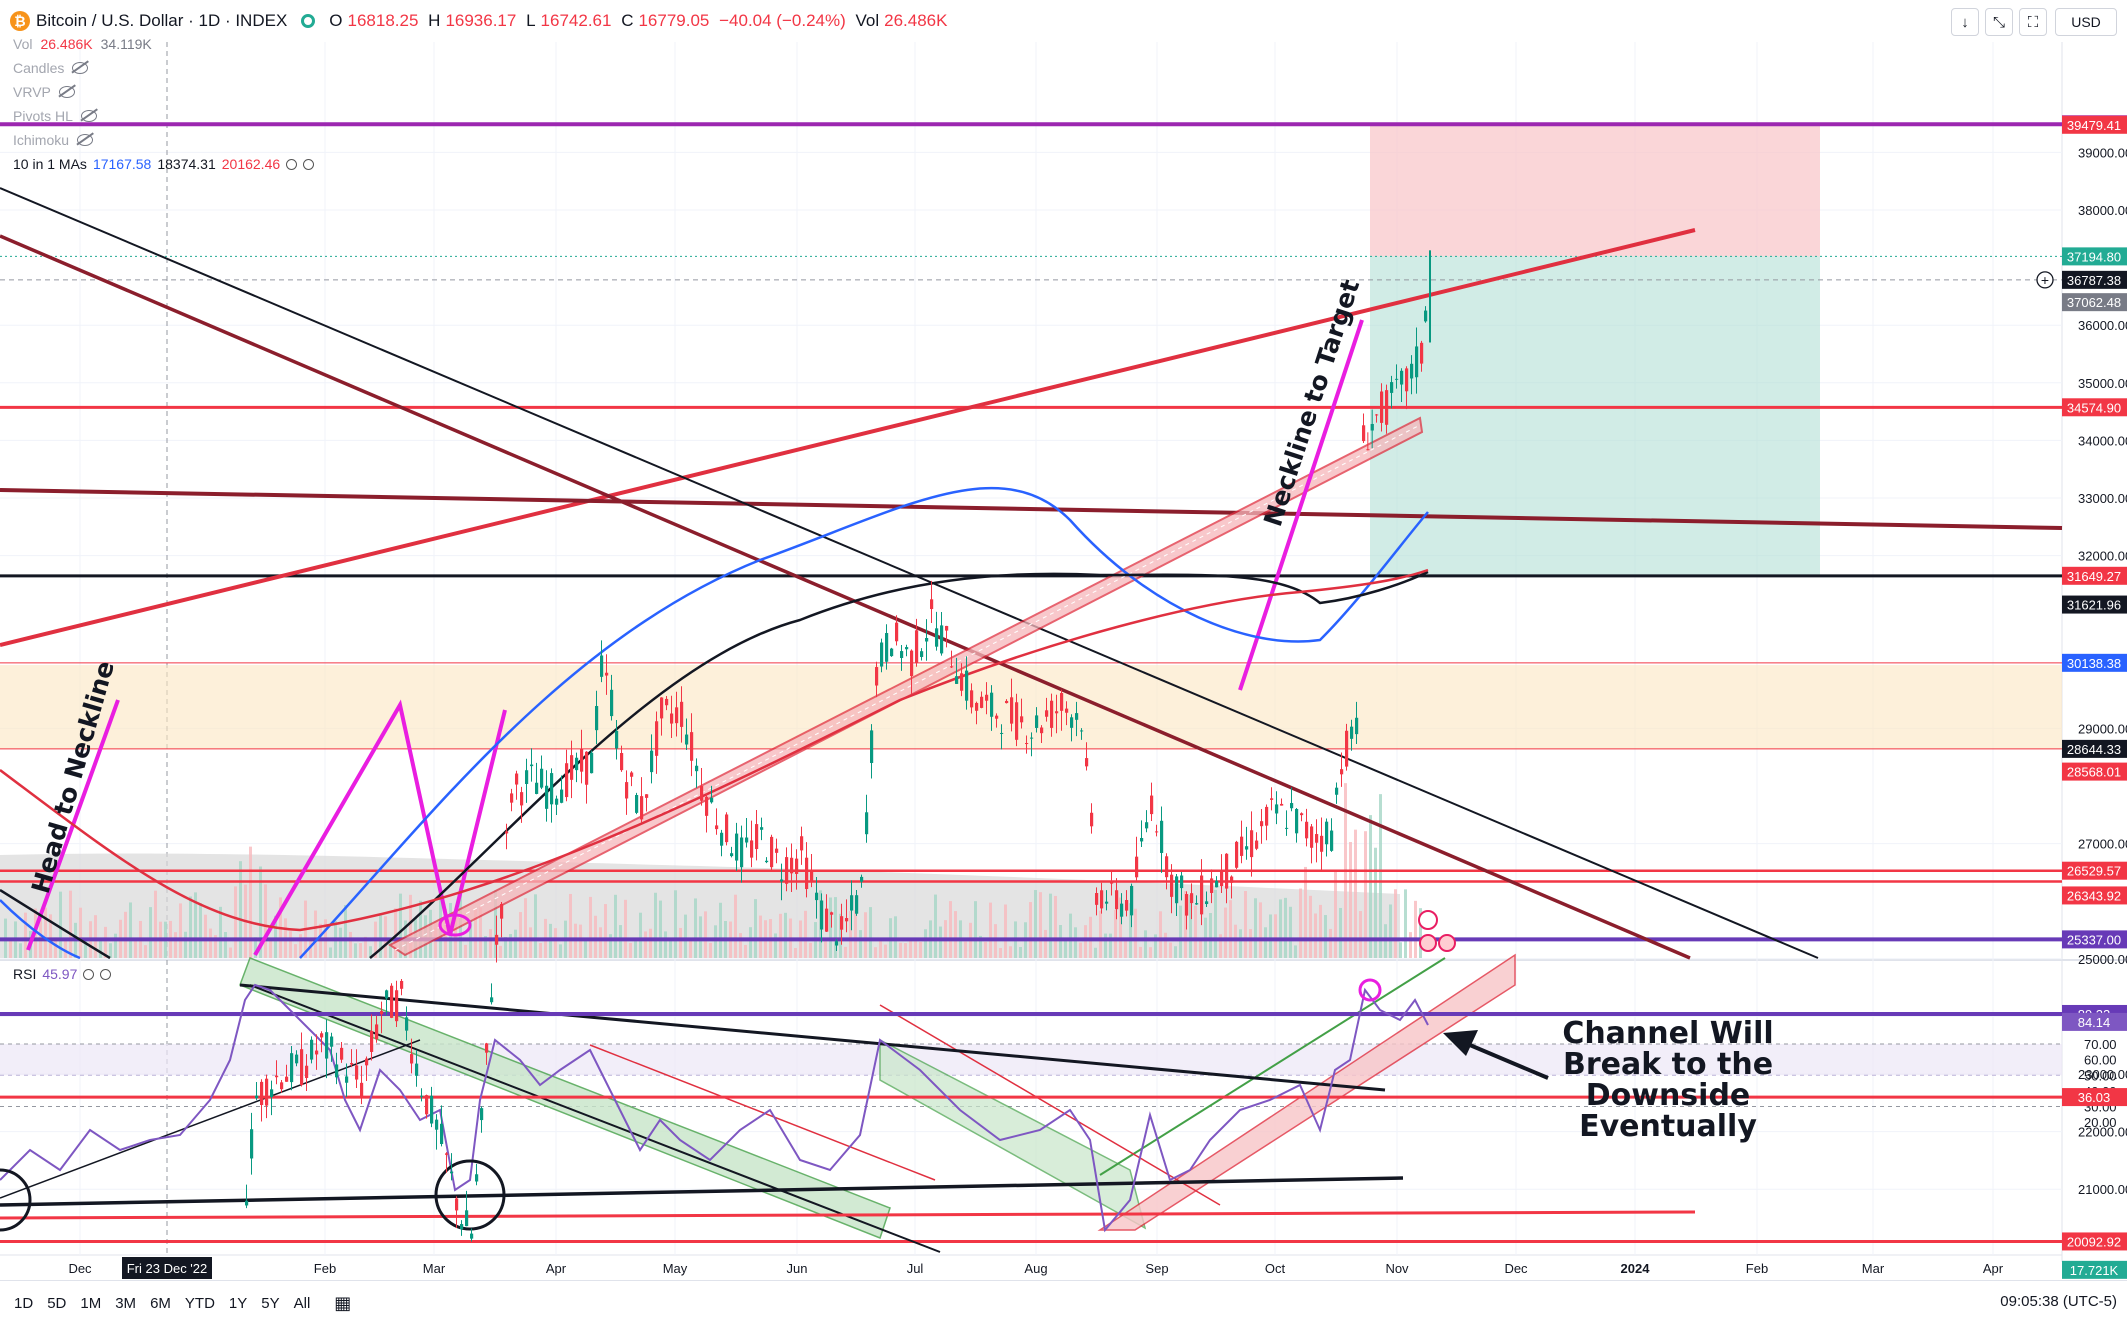 The width and height of the screenshot is (2127, 1325). What do you see at coordinates (1667, 1033) in the screenshot?
I see `annotation-channel-line1: Channel Will` at bounding box center [1667, 1033].